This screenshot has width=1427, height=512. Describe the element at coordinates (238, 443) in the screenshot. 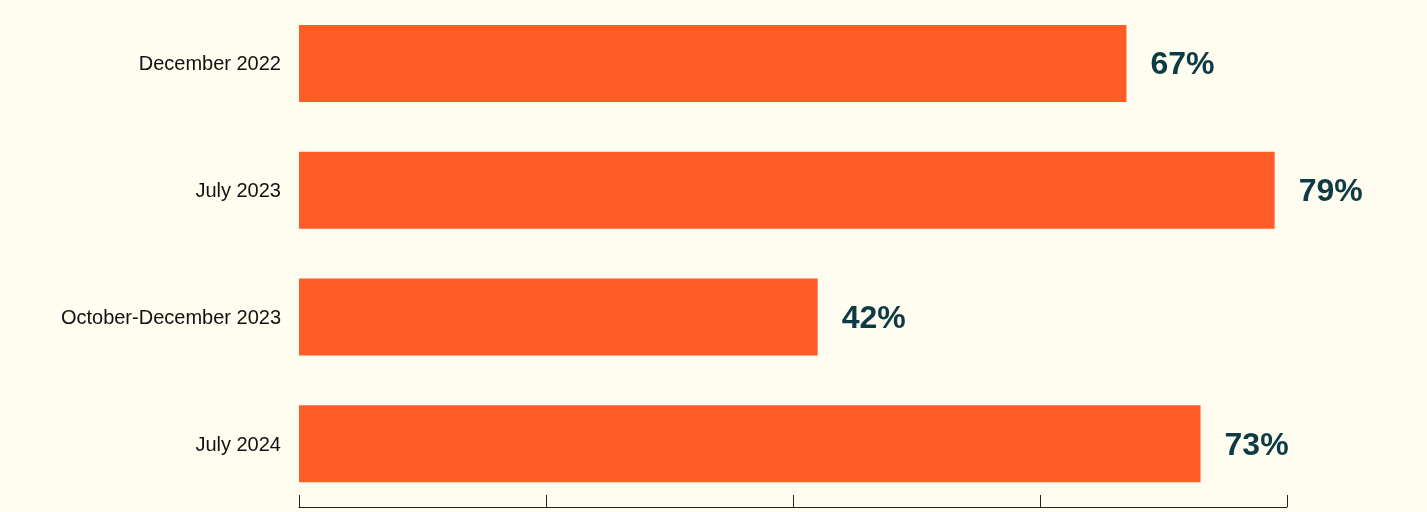

I see `y-tick-label: July 2024` at that location.